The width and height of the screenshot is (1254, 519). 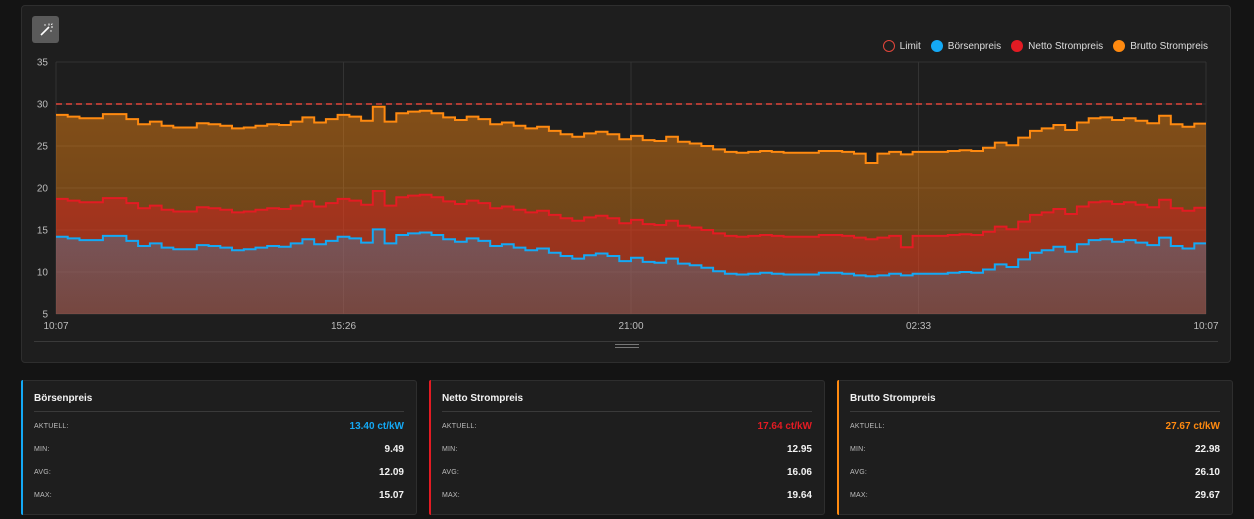 What do you see at coordinates (626, 341) in the screenshot?
I see `chart-divider` at bounding box center [626, 341].